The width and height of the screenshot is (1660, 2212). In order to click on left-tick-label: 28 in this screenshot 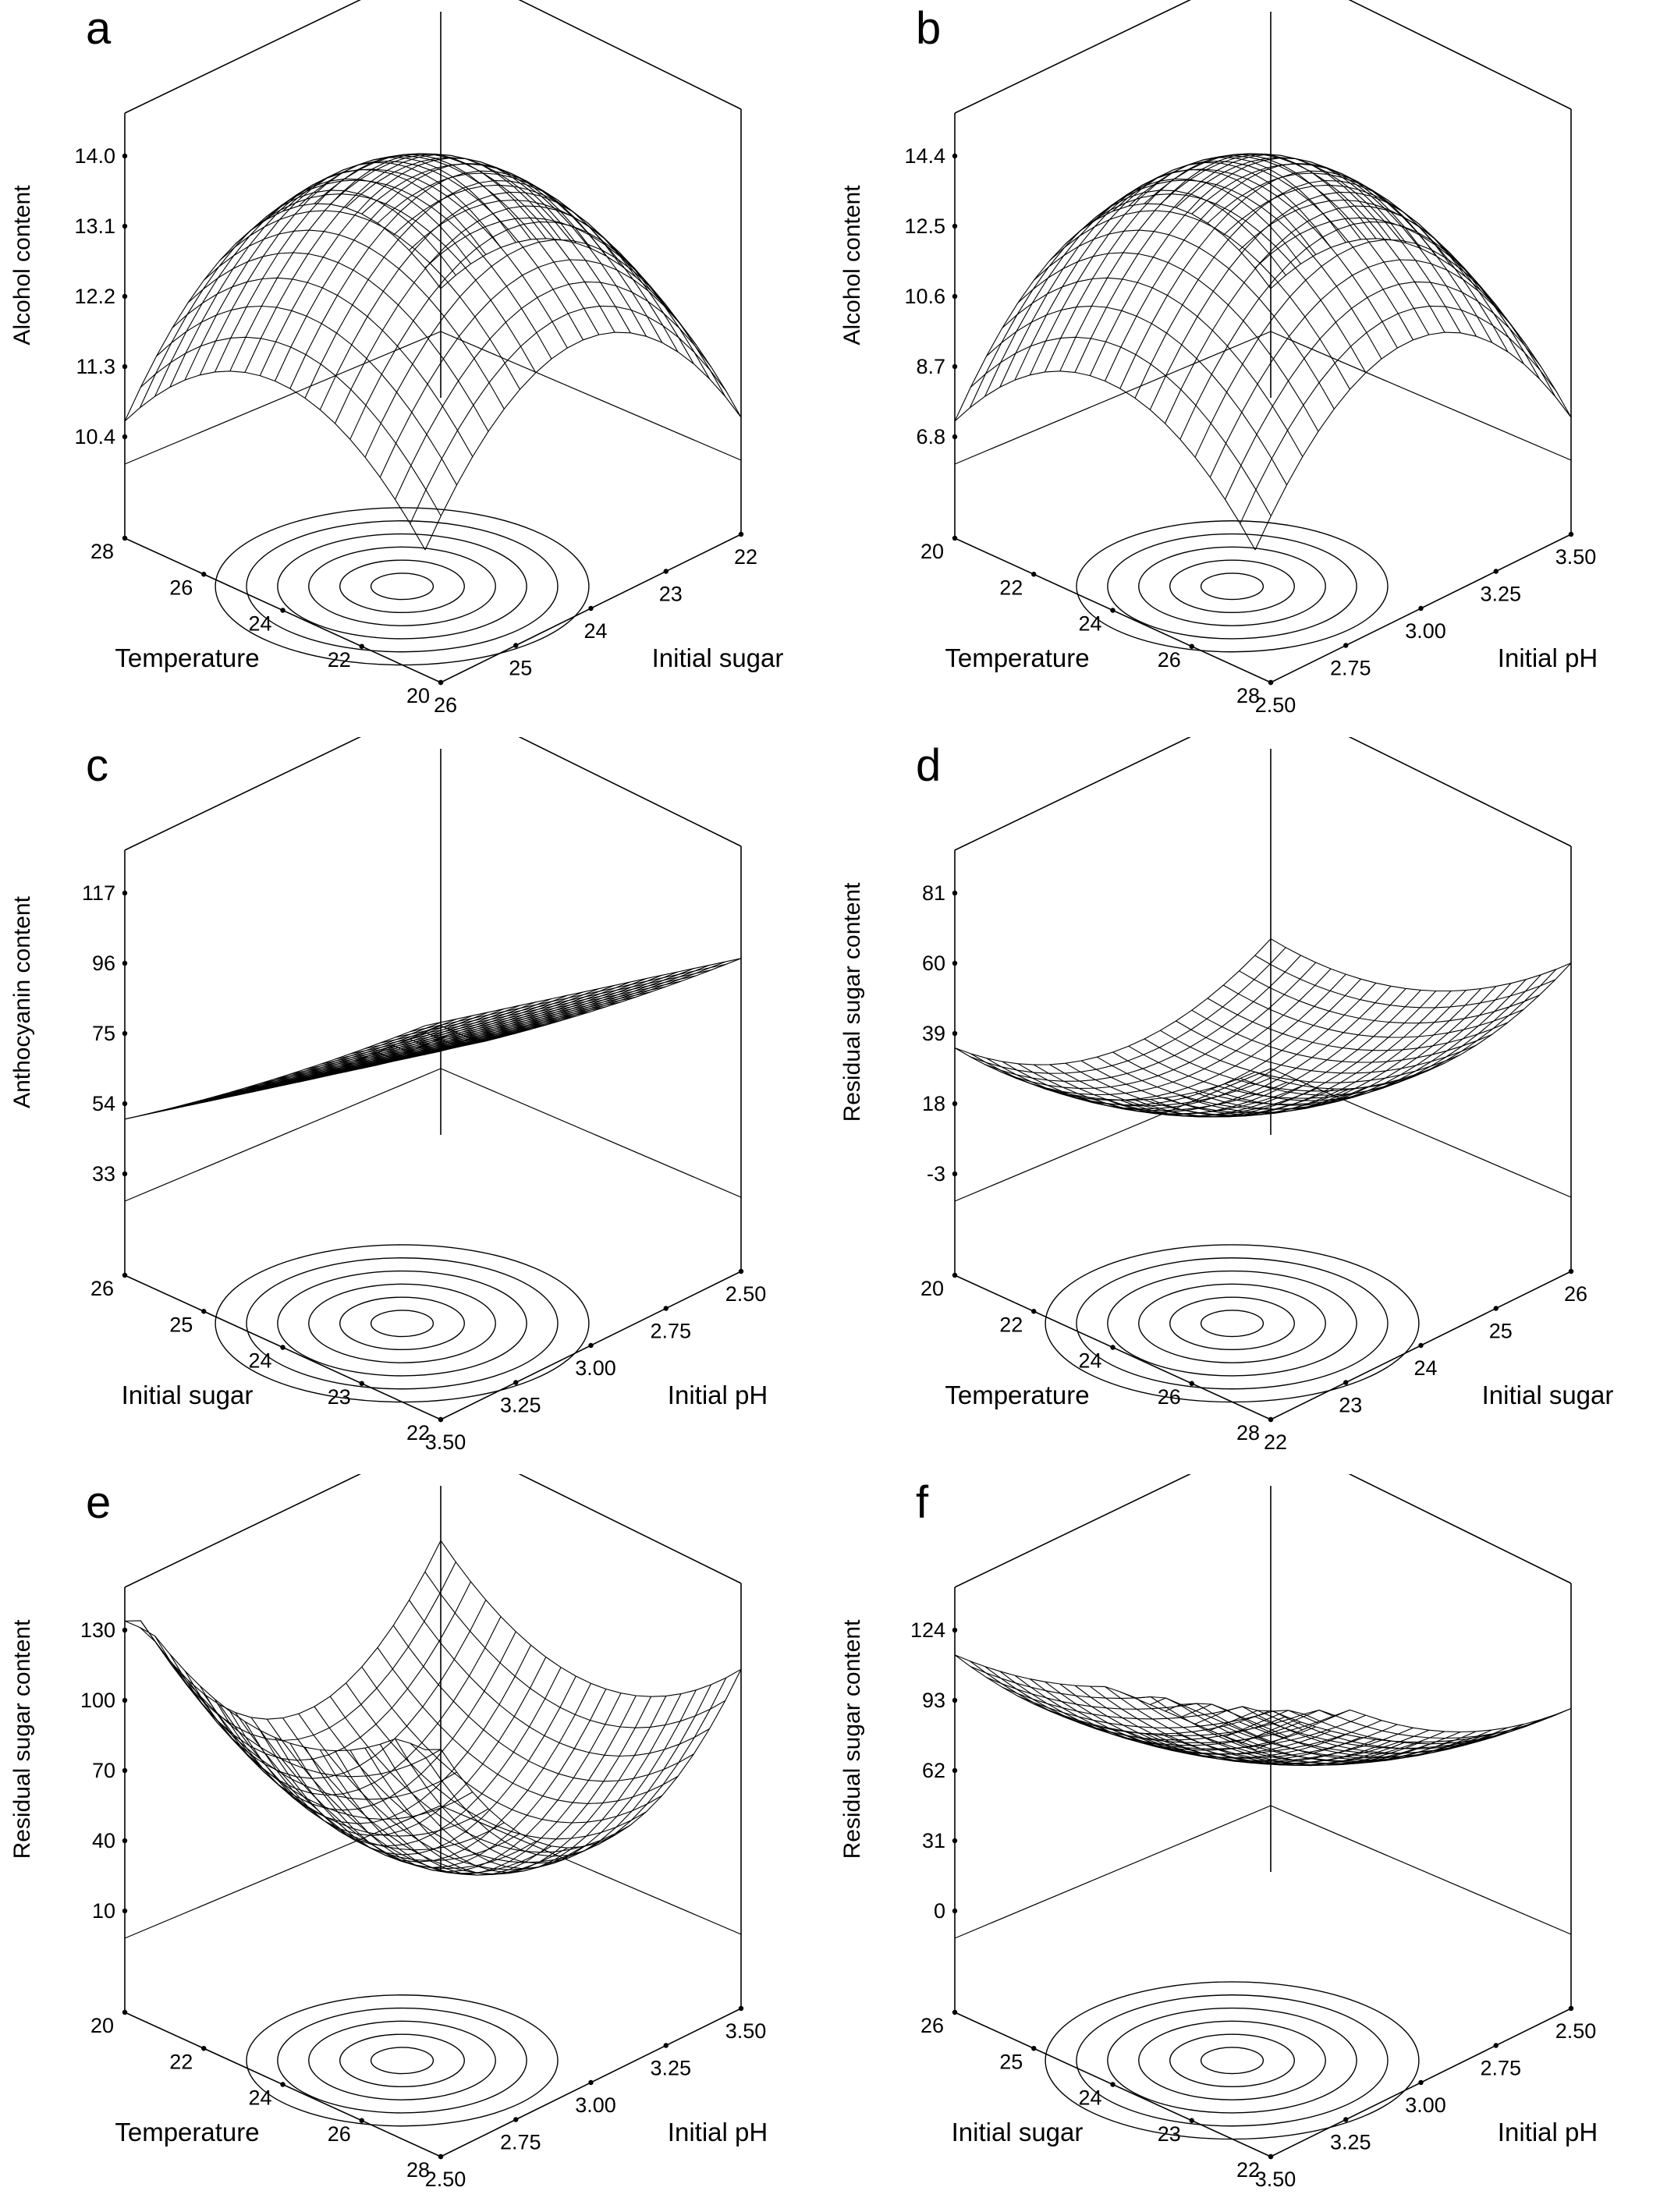, I will do `click(102, 551)`.